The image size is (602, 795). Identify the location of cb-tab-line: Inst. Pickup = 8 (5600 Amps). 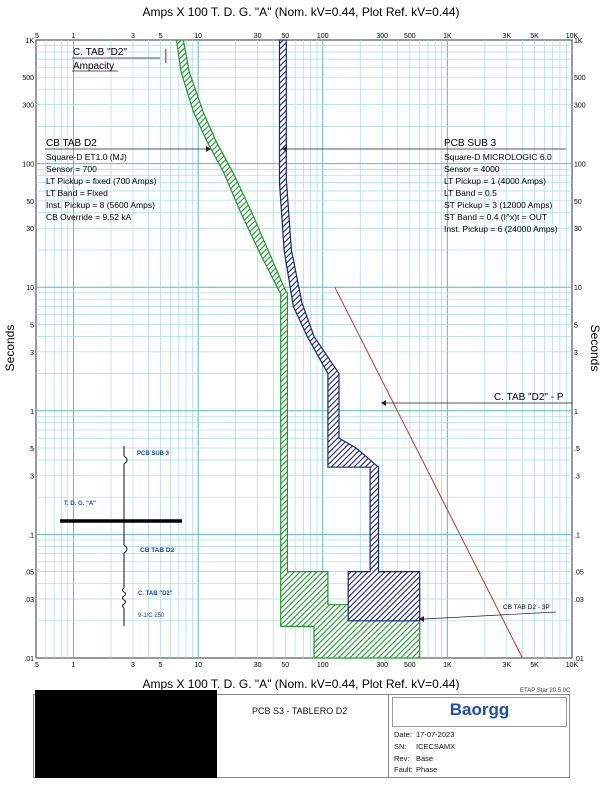
(100, 205).